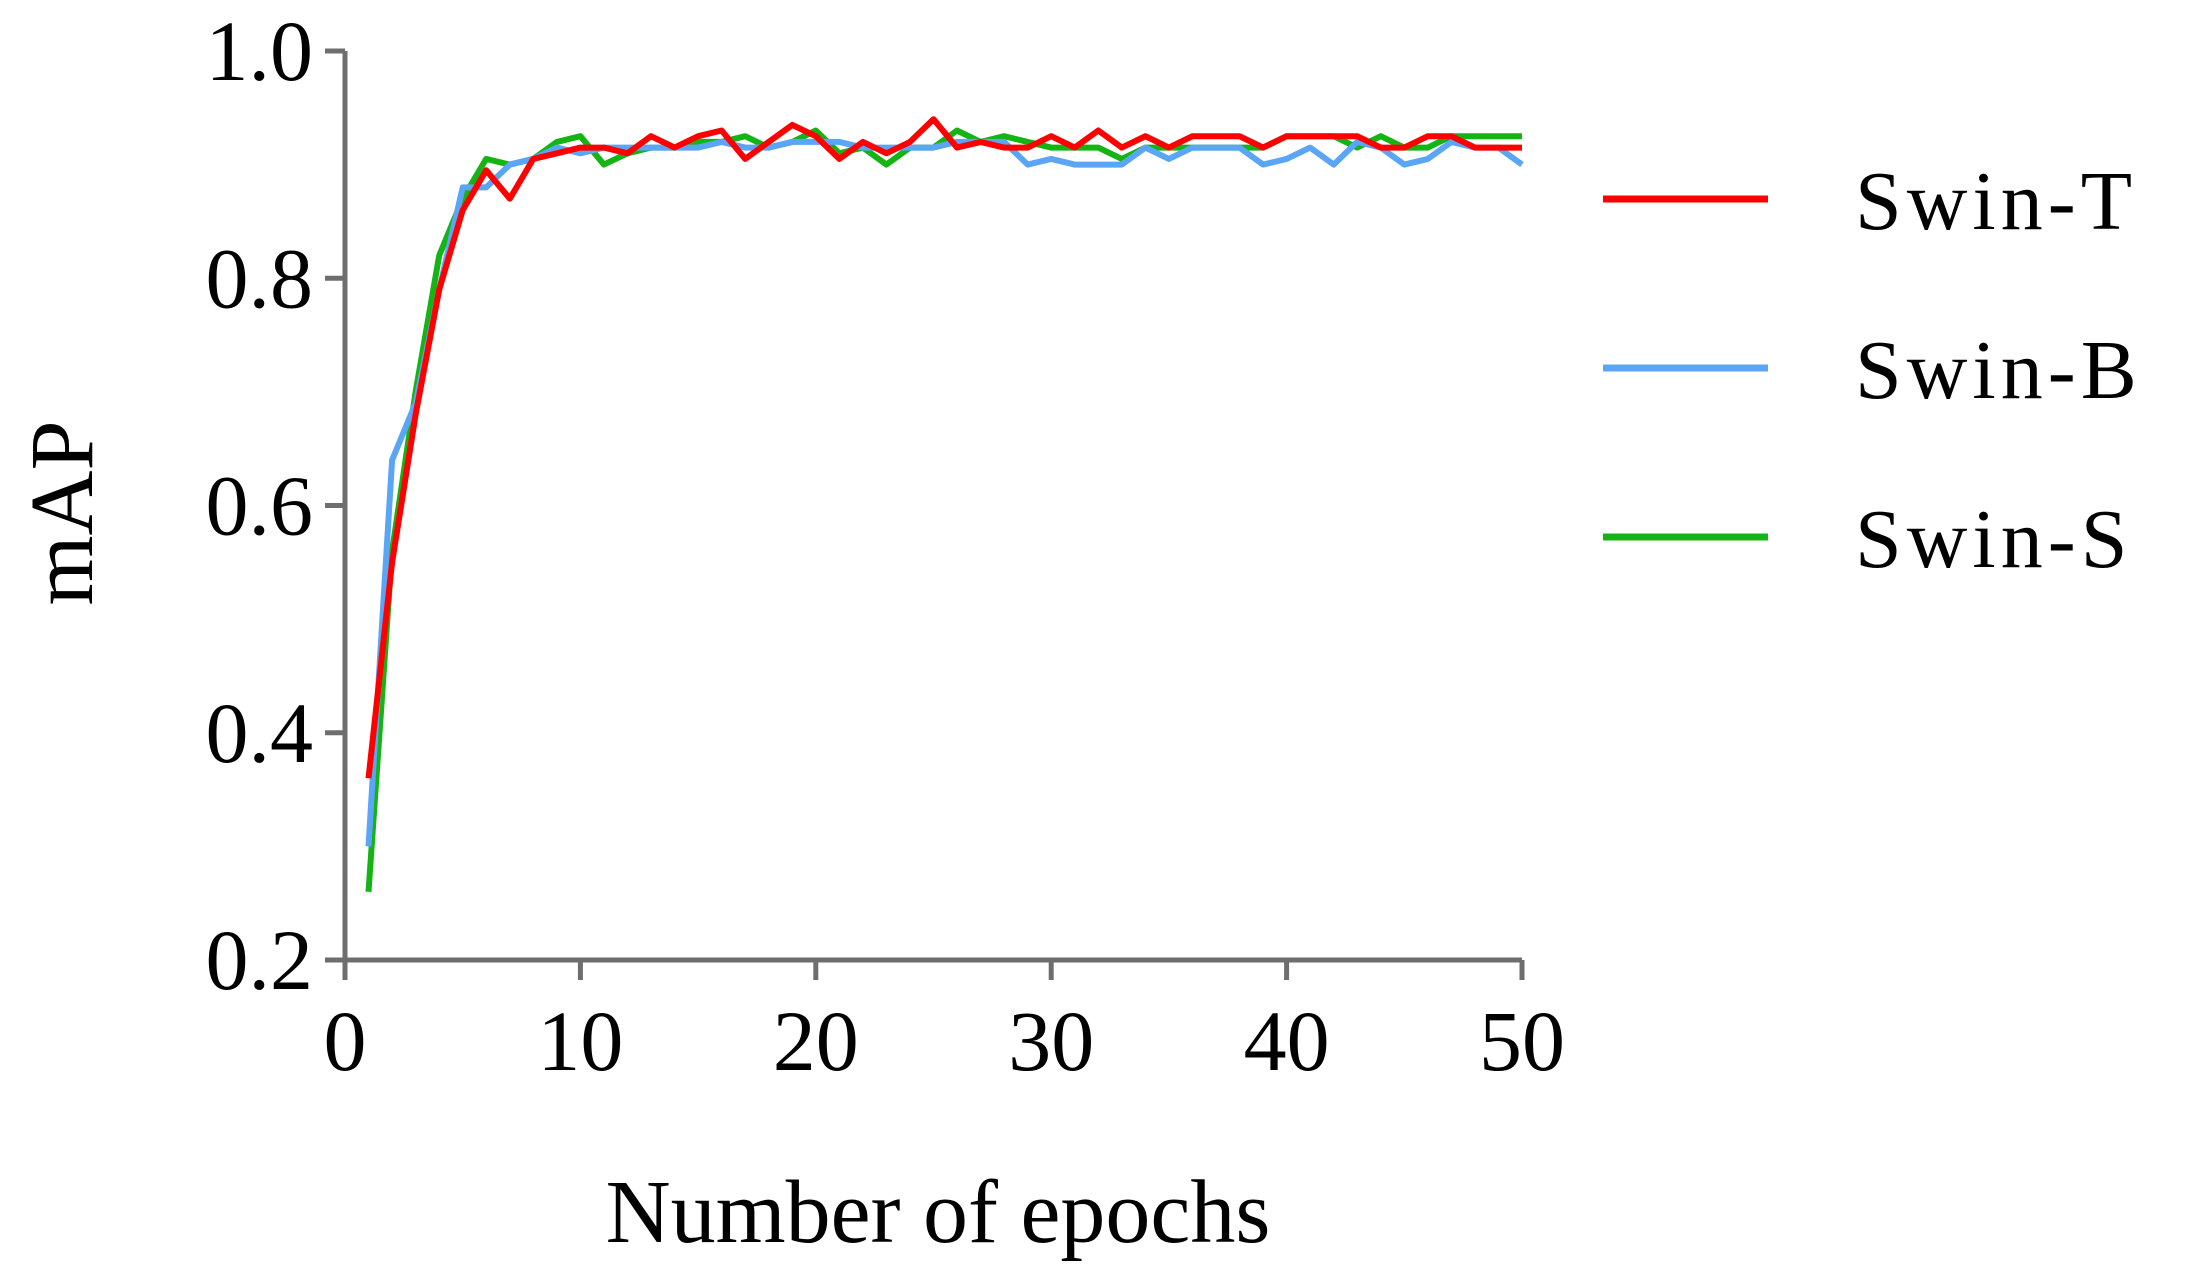 The height and width of the screenshot is (1285, 2212). Describe the element at coordinates (345, 1041) in the screenshot. I see `x-tick-label: 0` at that location.